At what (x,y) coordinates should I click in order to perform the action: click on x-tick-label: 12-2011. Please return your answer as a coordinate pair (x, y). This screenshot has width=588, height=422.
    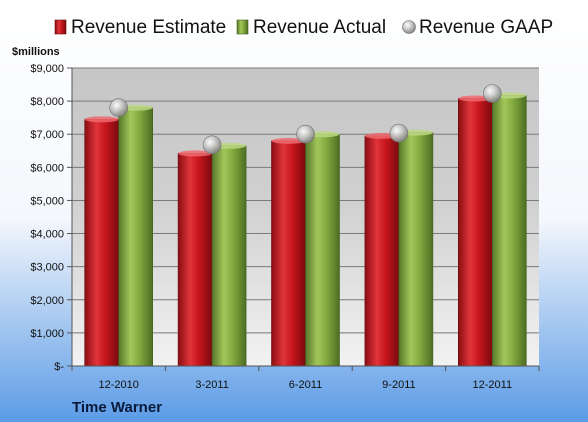
    Looking at the image, I should click on (493, 385).